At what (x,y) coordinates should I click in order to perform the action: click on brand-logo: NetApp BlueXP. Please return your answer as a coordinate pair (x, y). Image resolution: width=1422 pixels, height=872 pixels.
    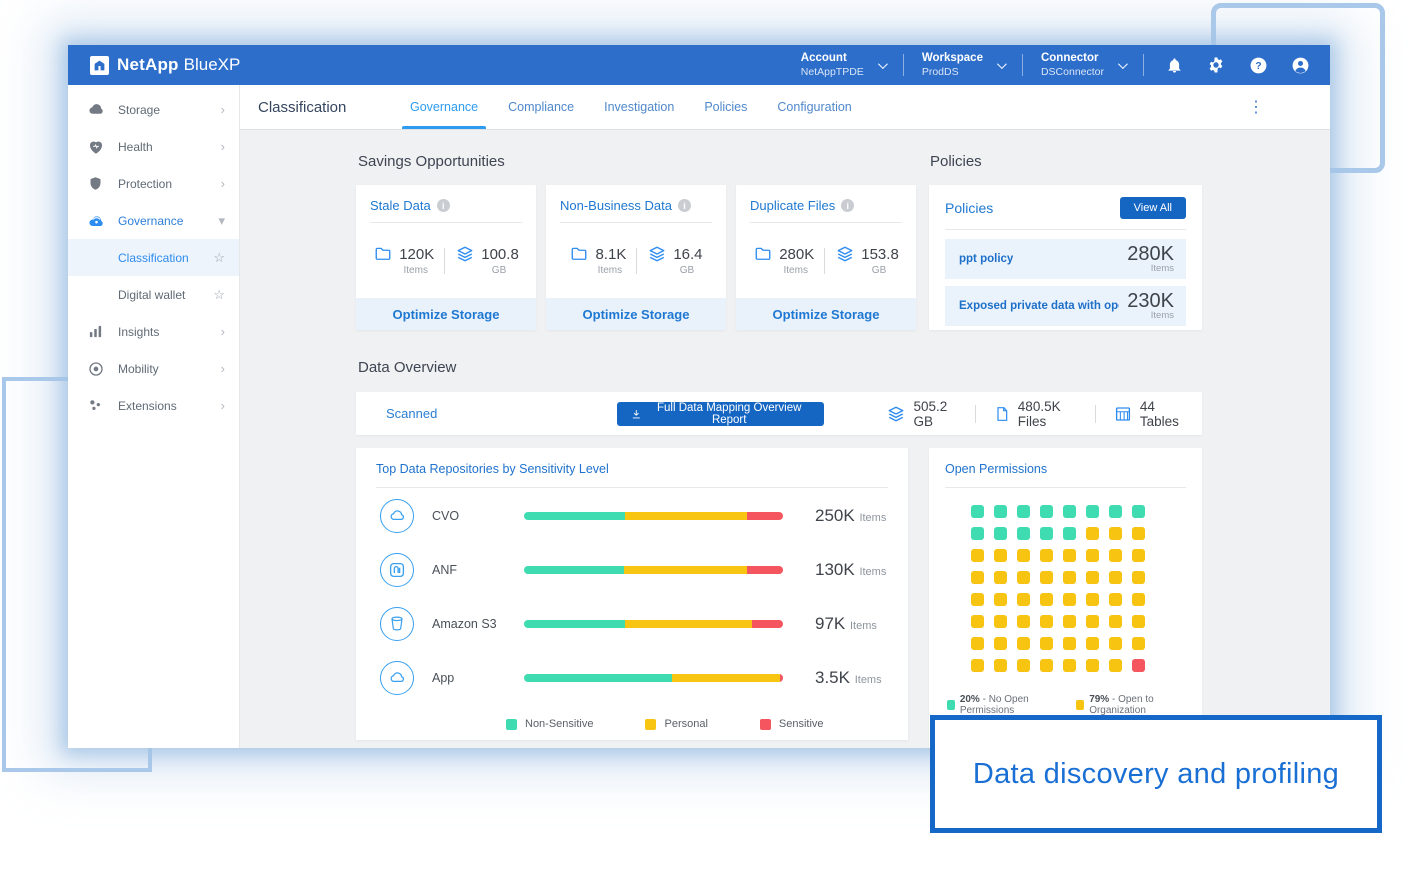
    Looking at the image, I should click on (165, 65).